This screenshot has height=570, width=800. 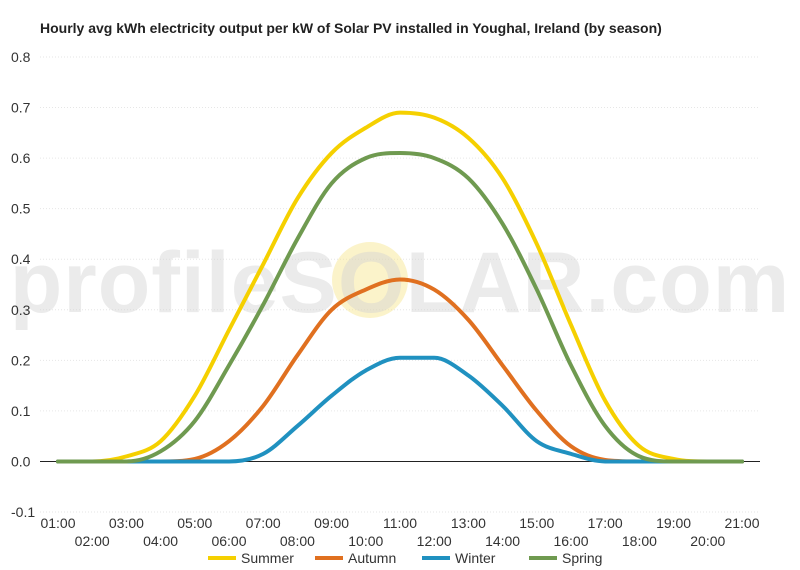 What do you see at coordinates (57, 523) in the screenshot?
I see `x-tick-label: 01:00` at bounding box center [57, 523].